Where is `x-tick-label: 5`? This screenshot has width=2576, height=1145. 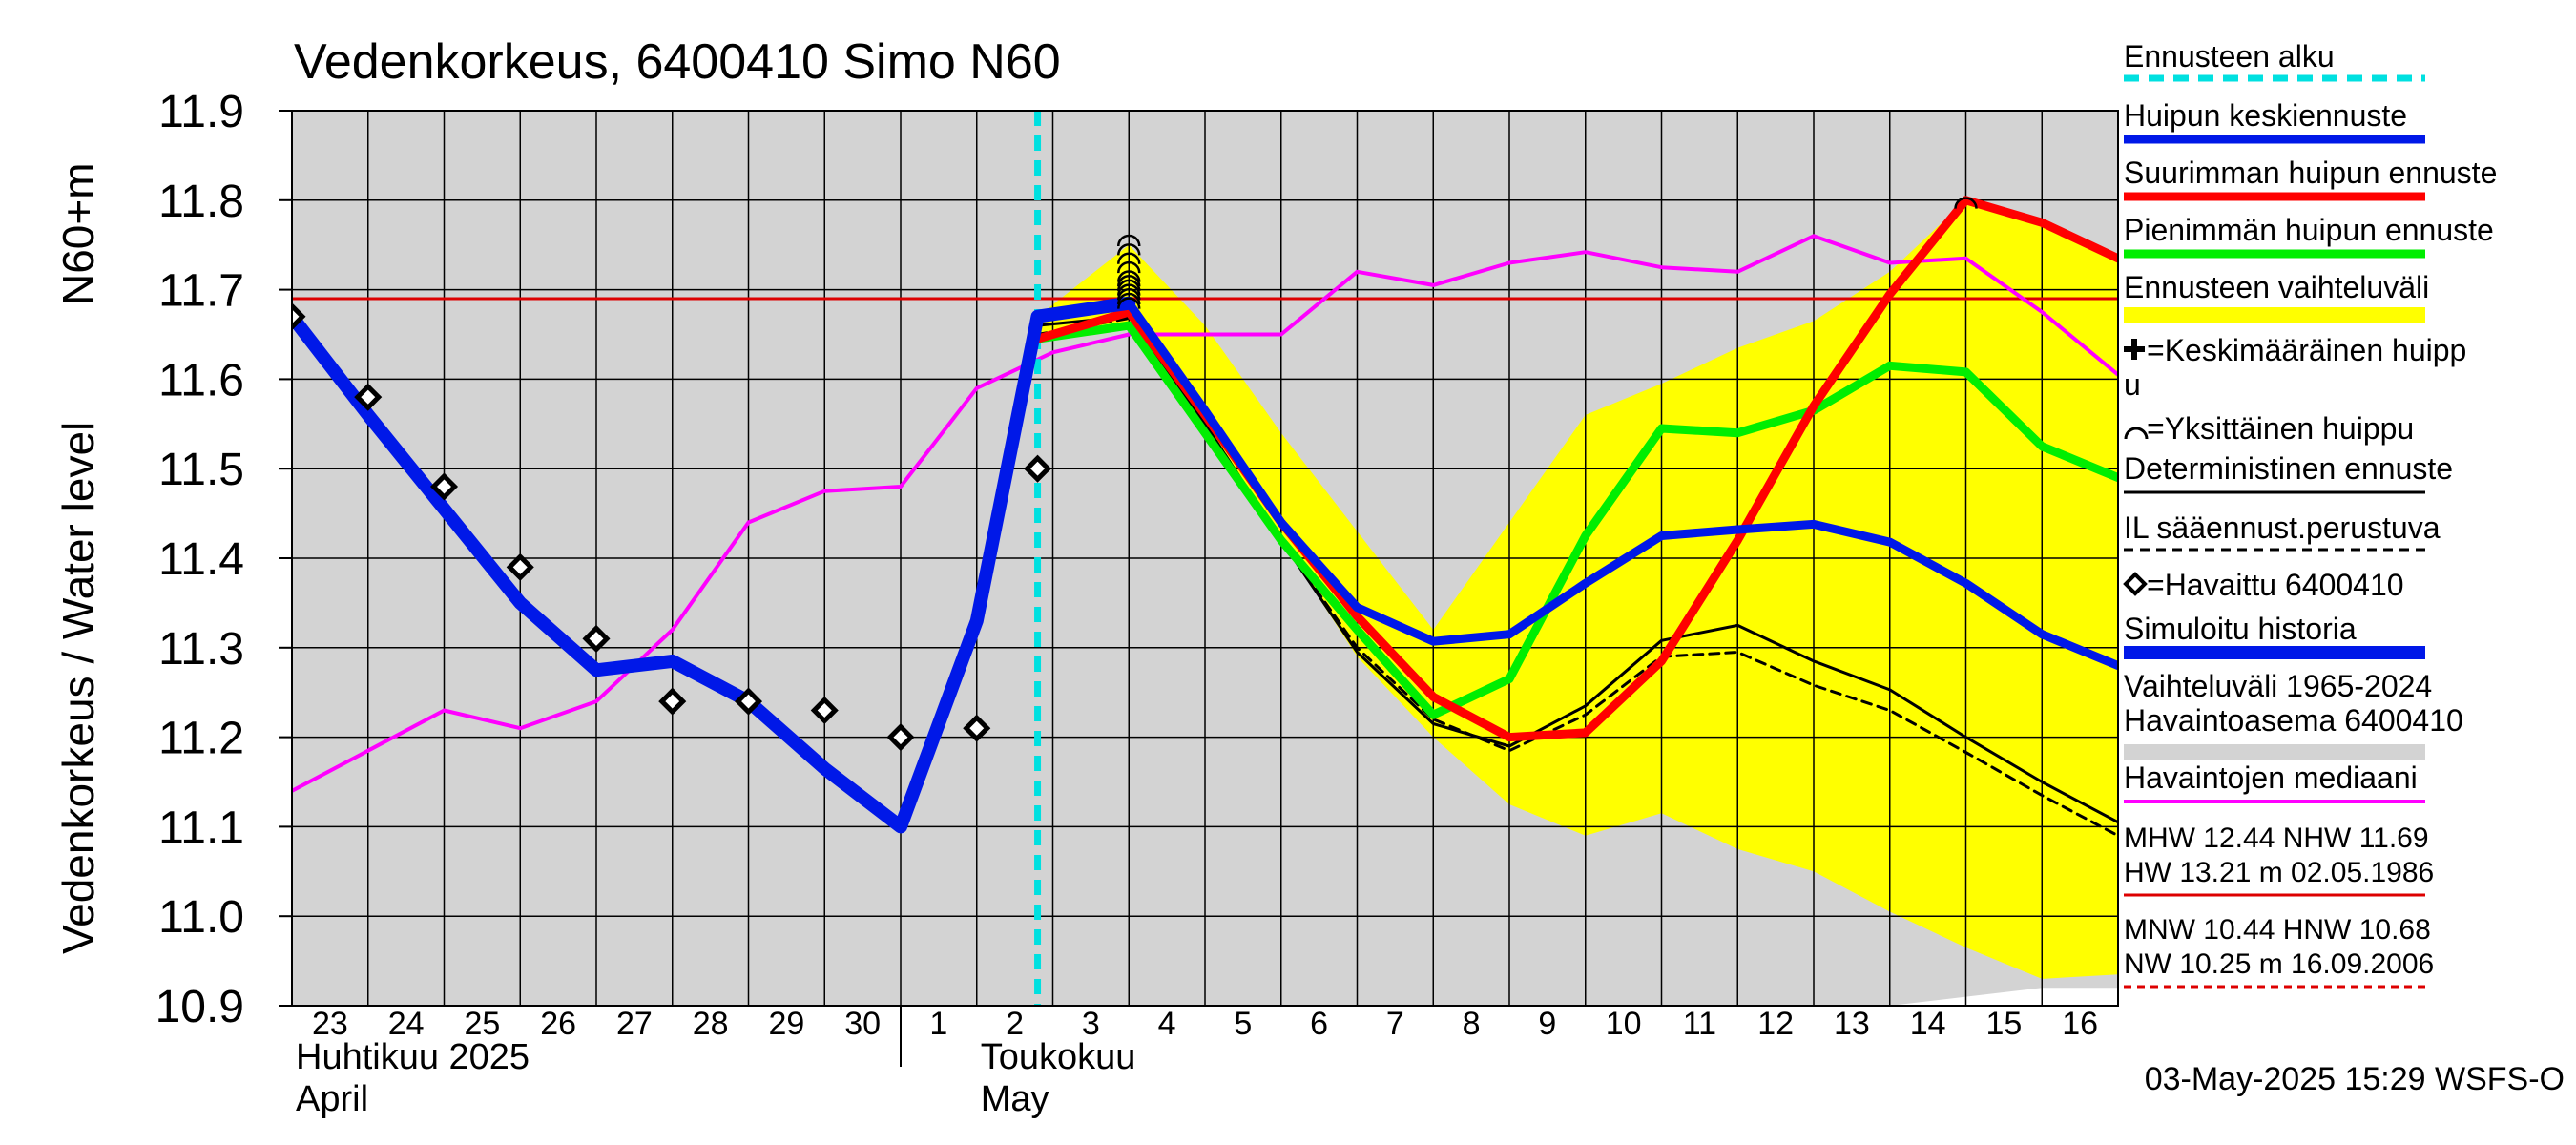
x-tick-label: 5 is located at coordinates (1243, 1024).